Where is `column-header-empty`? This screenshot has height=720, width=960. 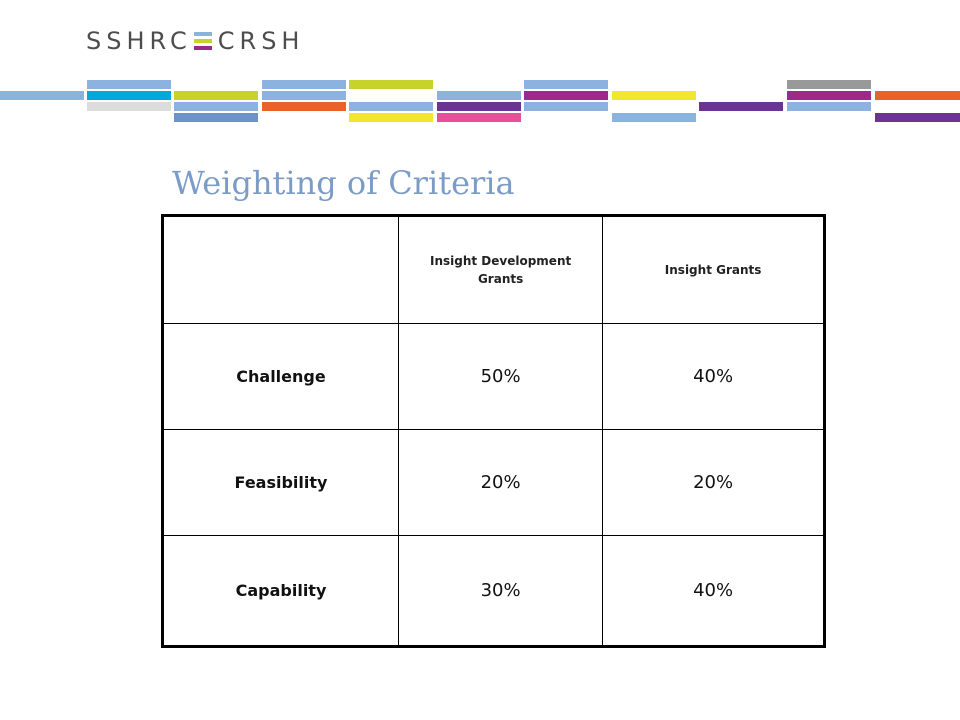 column-header-empty is located at coordinates (280, 269).